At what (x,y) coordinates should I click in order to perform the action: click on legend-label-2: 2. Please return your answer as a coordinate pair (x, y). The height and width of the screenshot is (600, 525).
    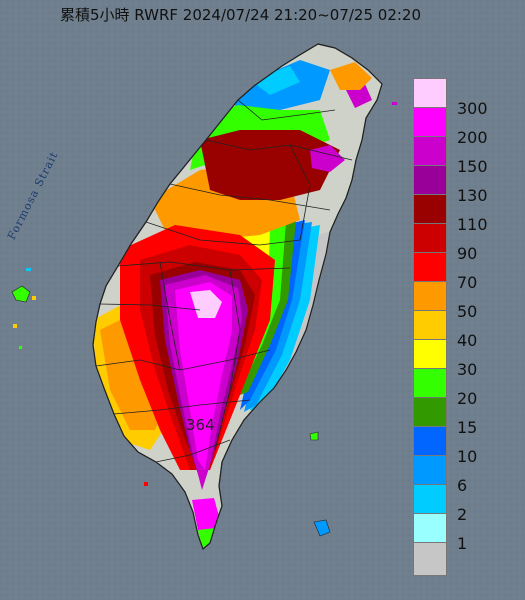
    Looking at the image, I should click on (462, 514).